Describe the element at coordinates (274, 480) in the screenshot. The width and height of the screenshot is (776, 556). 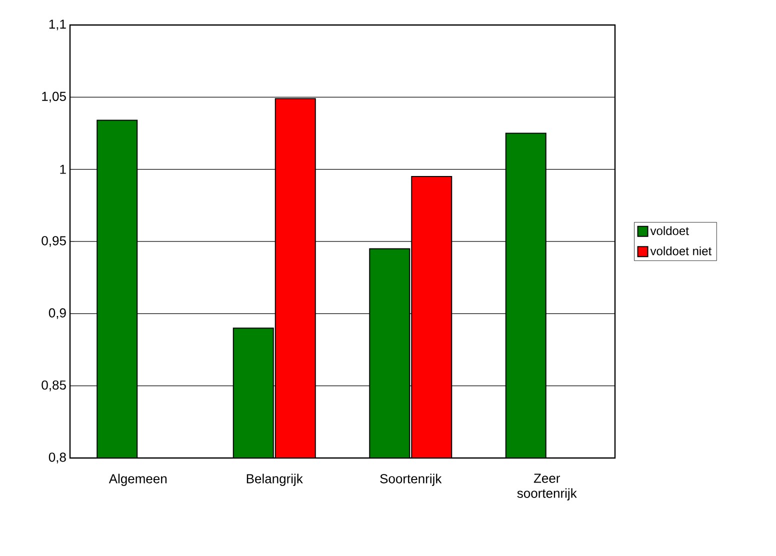
I see `x-tick-label: Belangrijk` at that location.